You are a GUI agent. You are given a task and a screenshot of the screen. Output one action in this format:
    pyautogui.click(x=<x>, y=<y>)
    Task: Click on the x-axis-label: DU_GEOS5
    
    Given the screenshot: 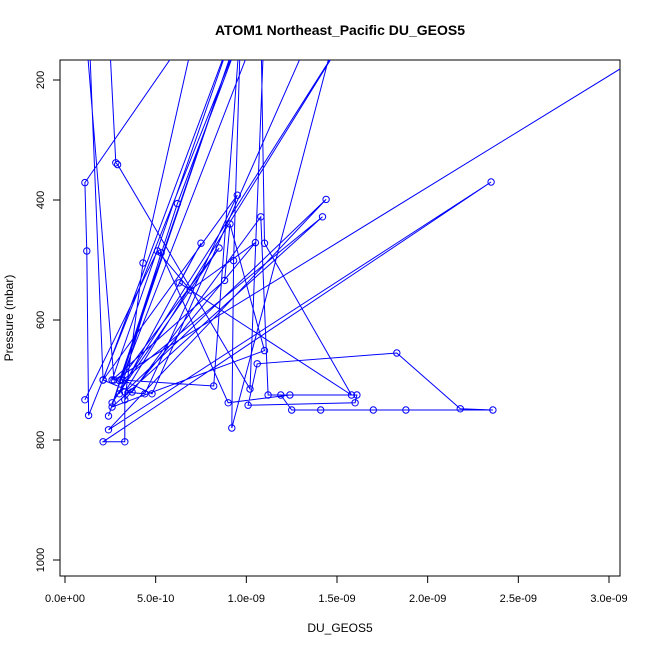 What is the action you would take?
    pyautogui.click(x=340, y=628)
    